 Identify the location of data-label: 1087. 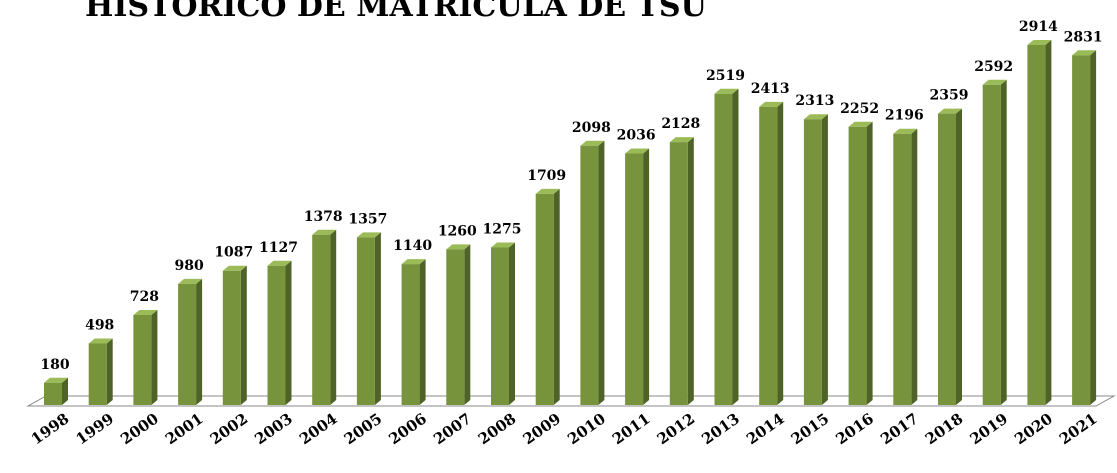
(233, 253).